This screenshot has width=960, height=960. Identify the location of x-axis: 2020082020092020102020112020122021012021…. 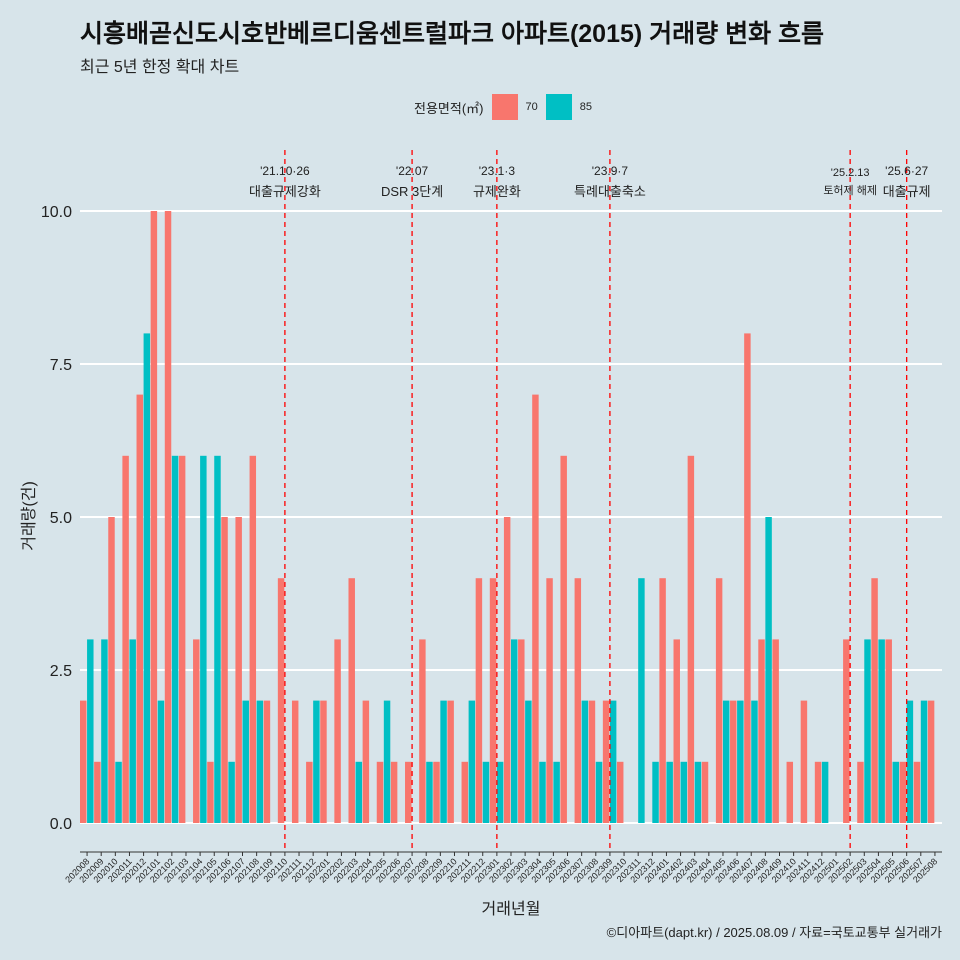
(502, 868).